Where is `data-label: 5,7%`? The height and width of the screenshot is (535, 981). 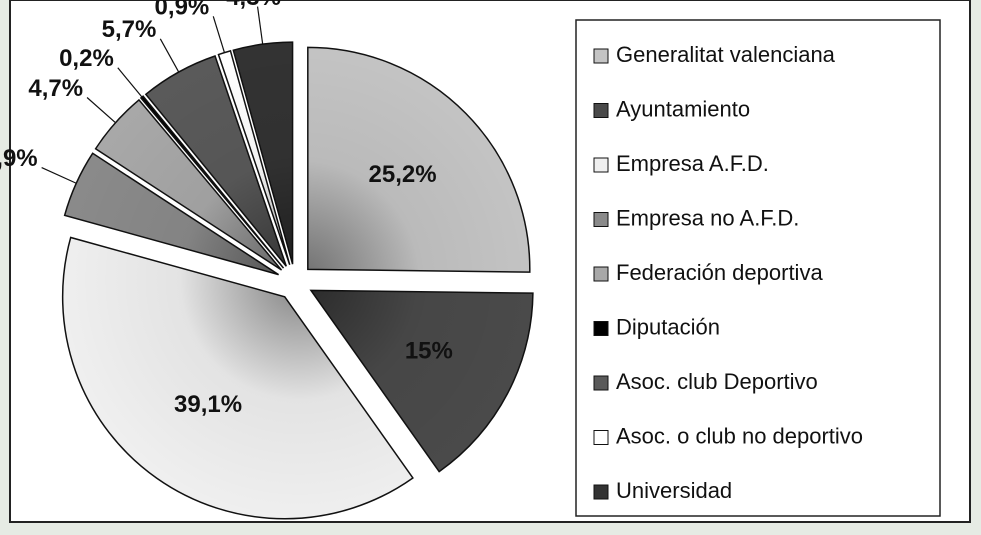 data-label: 5,7% is located at coordinates (129, 29).